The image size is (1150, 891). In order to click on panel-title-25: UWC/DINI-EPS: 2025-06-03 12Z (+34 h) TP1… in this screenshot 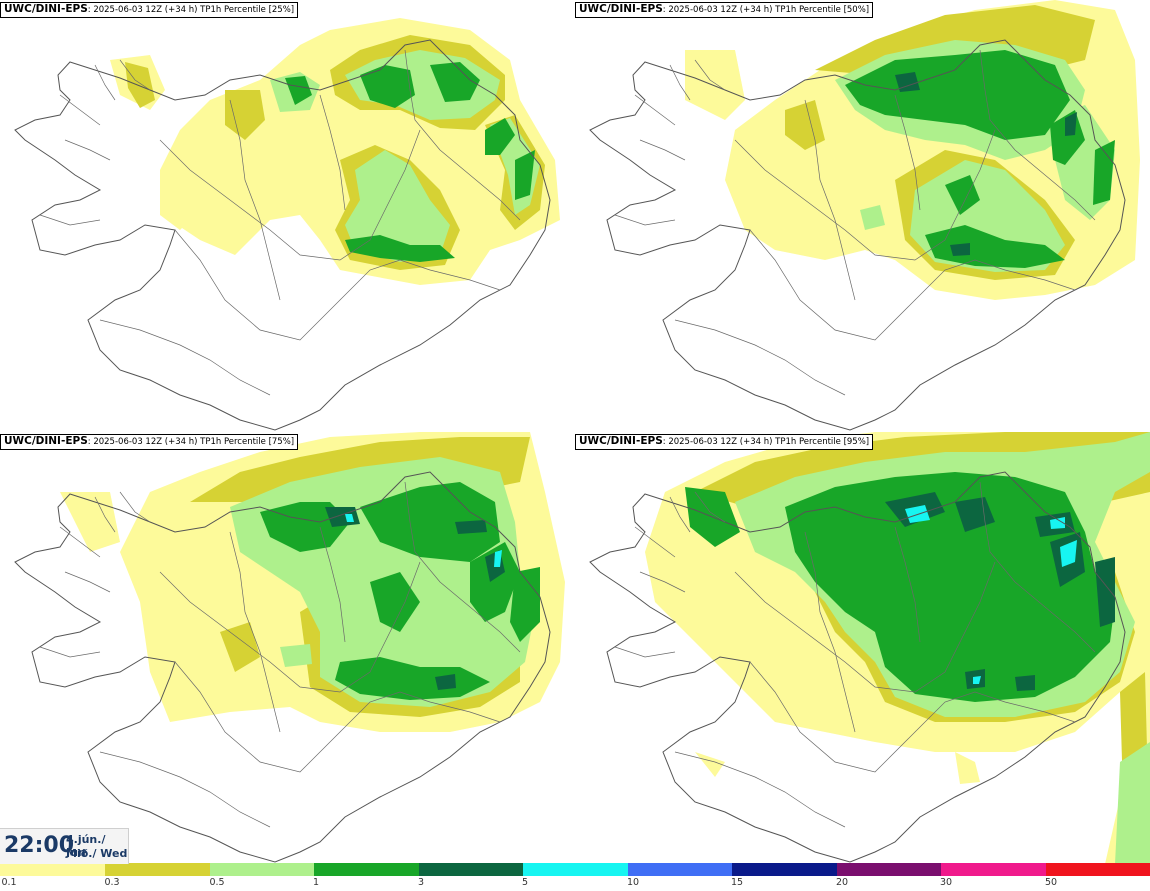, I will do `click(149, 10)`.